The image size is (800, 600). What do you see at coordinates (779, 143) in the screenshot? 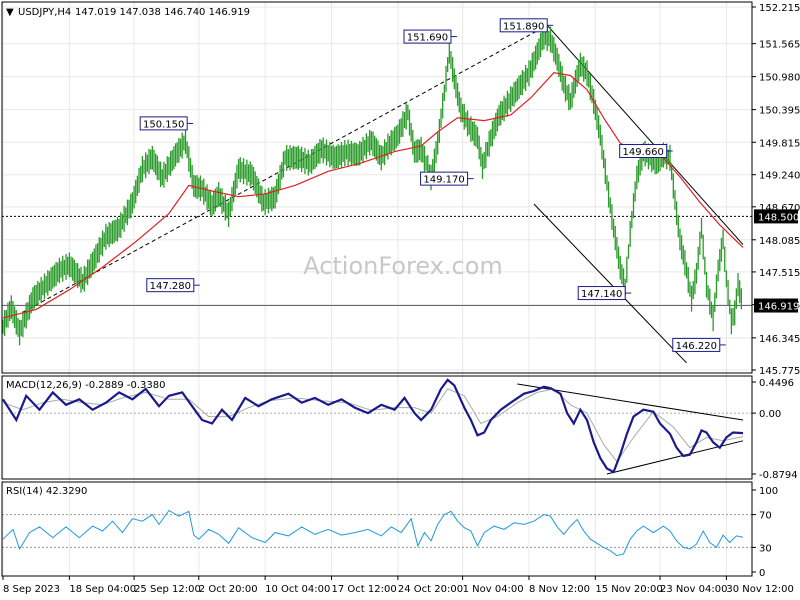
I see `y-tick-label: 149.815` at bounding box center [779, 143].